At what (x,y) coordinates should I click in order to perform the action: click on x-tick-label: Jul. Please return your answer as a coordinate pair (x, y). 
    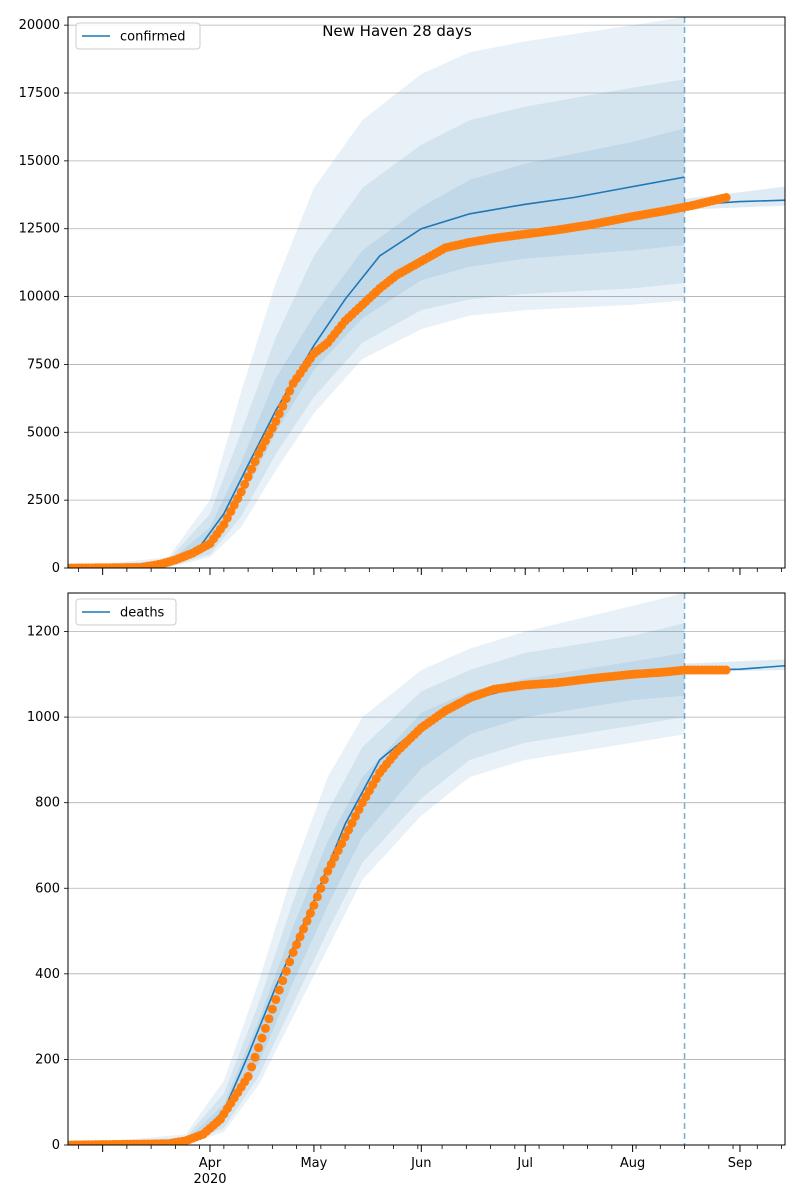
    Looking at the image, I should click on (524, 1163).